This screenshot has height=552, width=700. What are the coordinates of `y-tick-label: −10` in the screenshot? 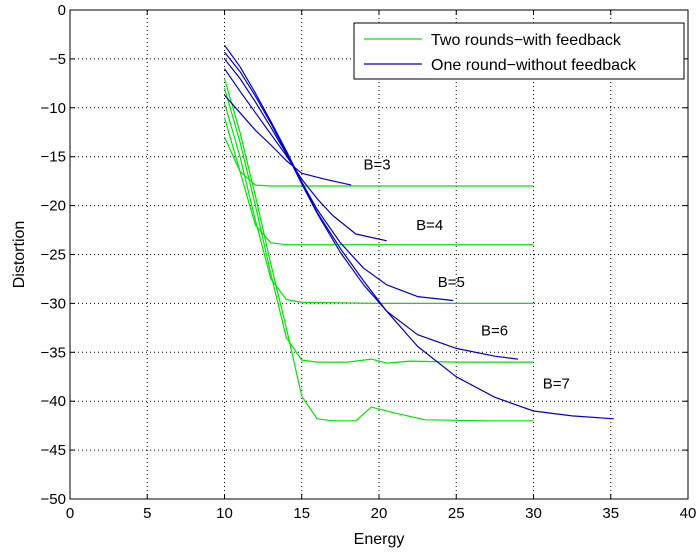 It's located at (53, 108).